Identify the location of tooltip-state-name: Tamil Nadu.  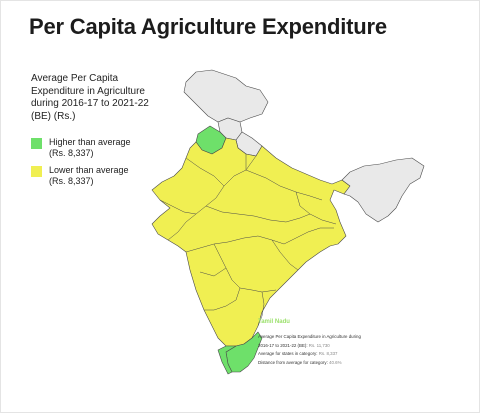
(274, 322).